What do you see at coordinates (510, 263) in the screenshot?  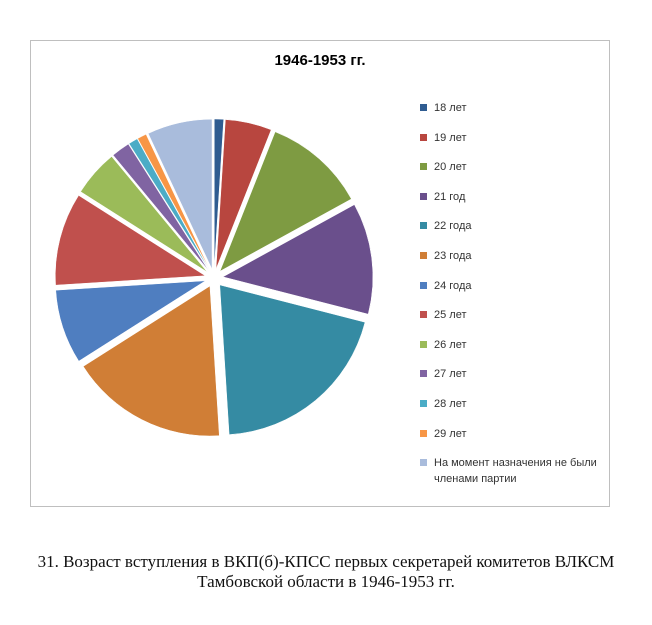 I see `legend-item: 23 года` at bounding box center [510, 263].